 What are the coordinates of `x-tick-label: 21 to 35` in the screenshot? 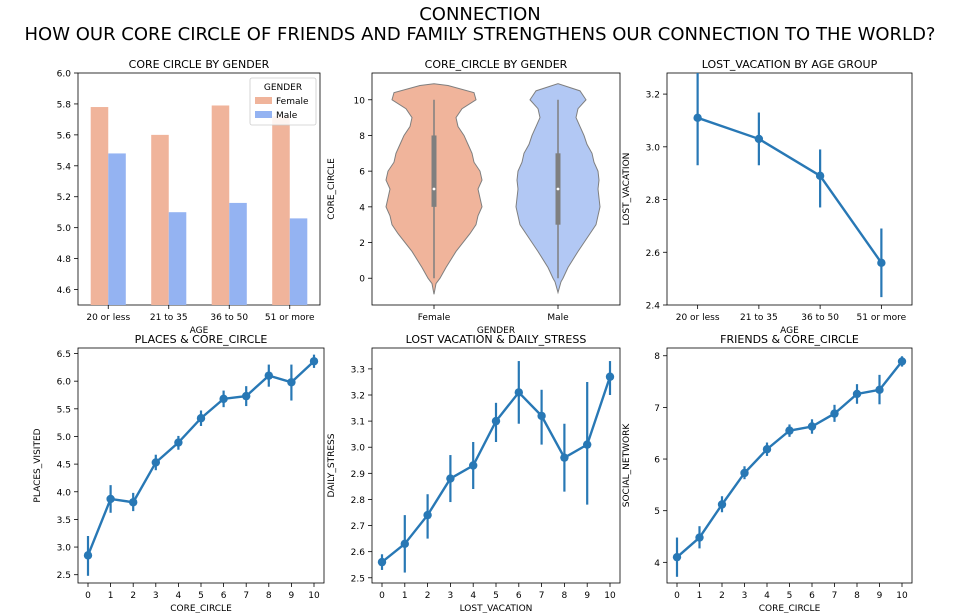 It's located at (759, 318).